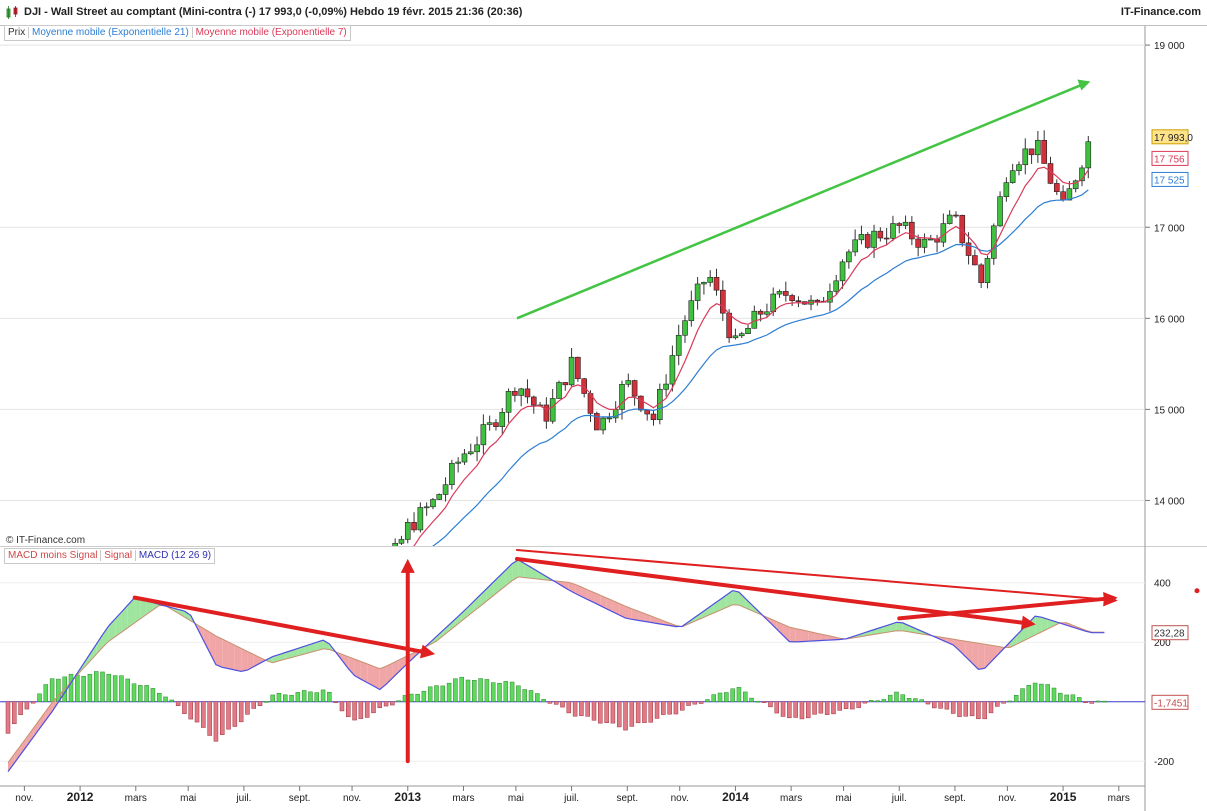 This screenshot has width=1207, height=811. Describe the element at coordinates (269, 32) in the screenshot. I see `legend-ema7: Moyenne mobile (Exponentielle 7)` at that location.